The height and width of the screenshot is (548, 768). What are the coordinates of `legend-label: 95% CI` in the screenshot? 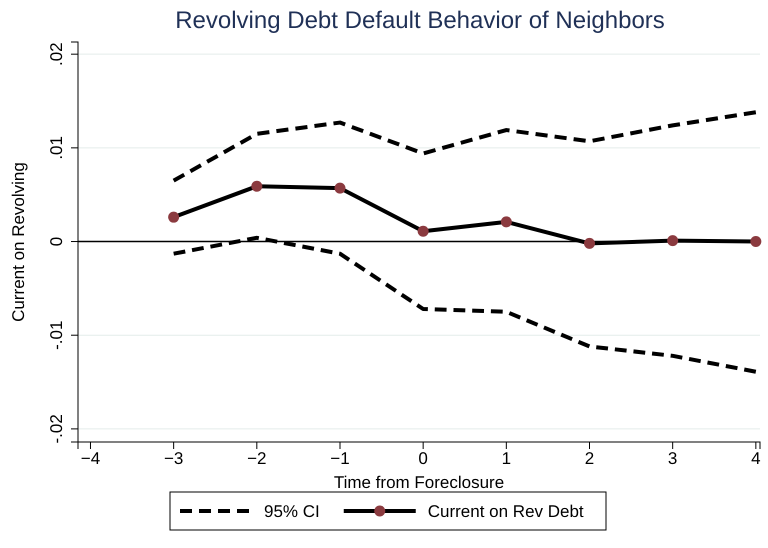 It's located at (292, 511).